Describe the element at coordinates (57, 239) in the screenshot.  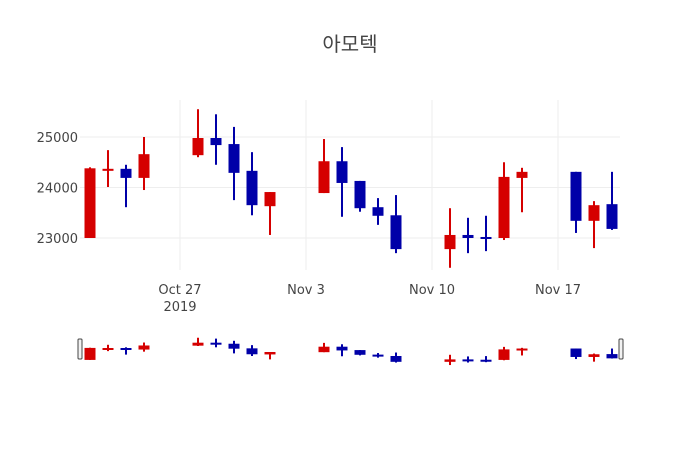
I see `y-tick-label: 23000` at that location.